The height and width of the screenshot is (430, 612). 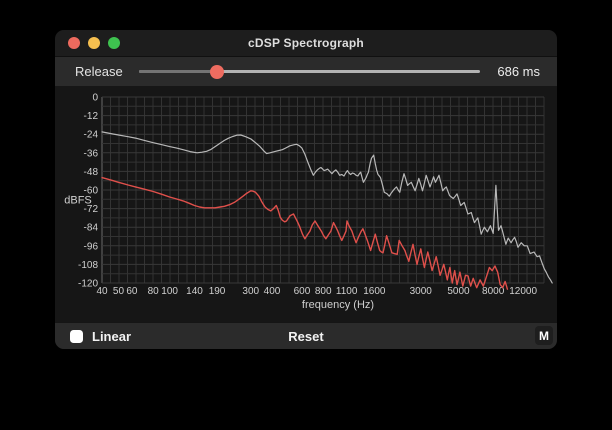 I want to click on title-bar: cDSP Spectrograph, so click(x=306, y=43).